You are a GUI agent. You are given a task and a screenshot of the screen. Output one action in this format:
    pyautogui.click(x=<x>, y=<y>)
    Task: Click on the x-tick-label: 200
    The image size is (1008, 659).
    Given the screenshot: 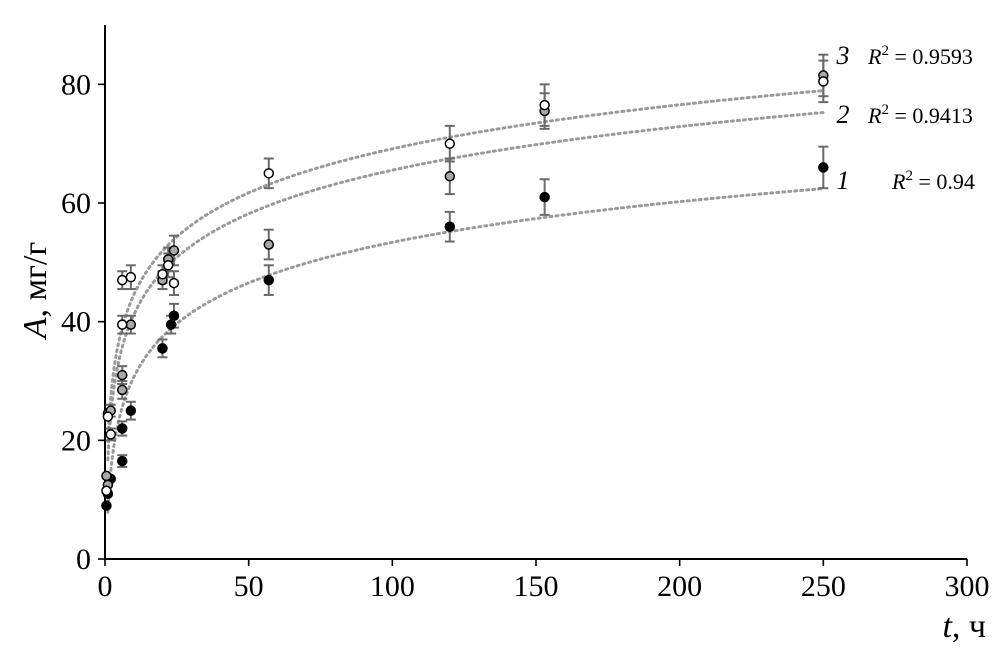 What is the action you would take?
    pyautogui.click(x=679, y=586)
    